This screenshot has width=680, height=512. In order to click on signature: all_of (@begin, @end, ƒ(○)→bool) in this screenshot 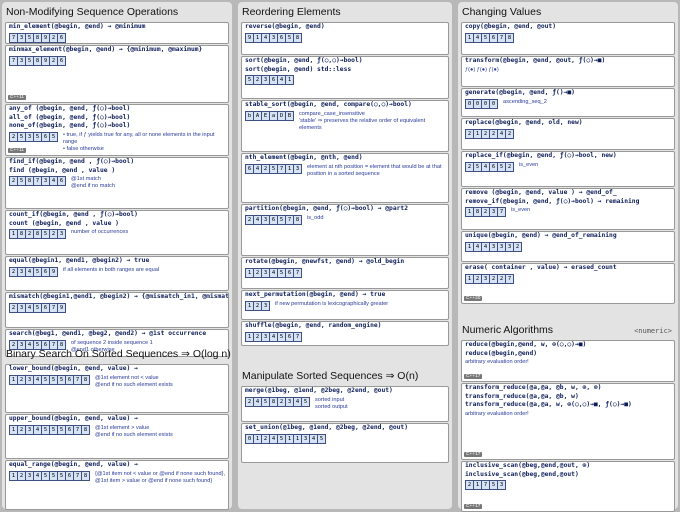, I will do `click(70, 117)`.